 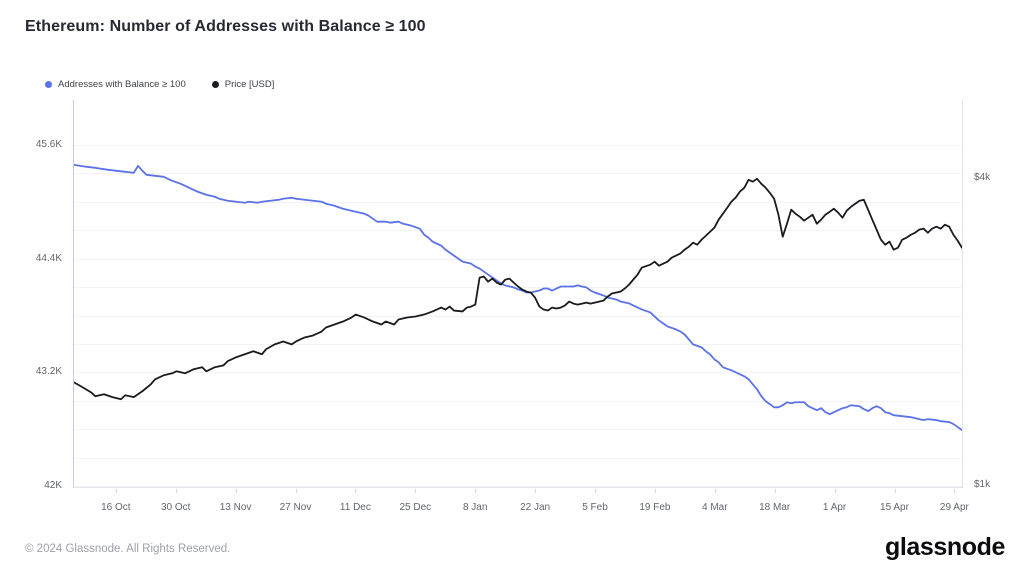 What do you see at coordinates (982, 484) in the screenshot?
I see `right-axis-tick-label: $1k` at bounding box center [982, 484].